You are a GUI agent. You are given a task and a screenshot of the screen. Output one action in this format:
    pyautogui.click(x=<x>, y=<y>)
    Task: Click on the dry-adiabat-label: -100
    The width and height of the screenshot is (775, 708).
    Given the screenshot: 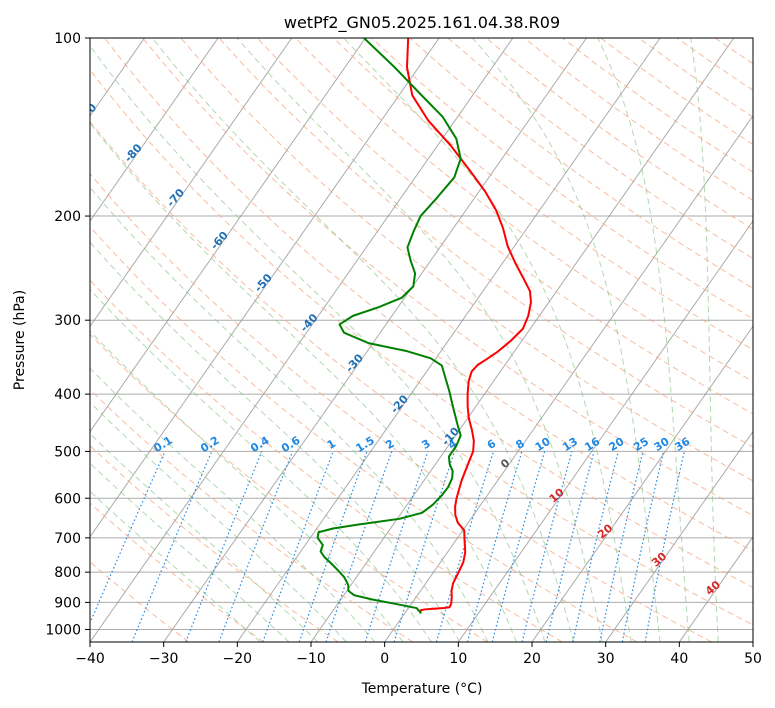 What is the action you would take?
    pyautogui.click(x=35, y=82)
    